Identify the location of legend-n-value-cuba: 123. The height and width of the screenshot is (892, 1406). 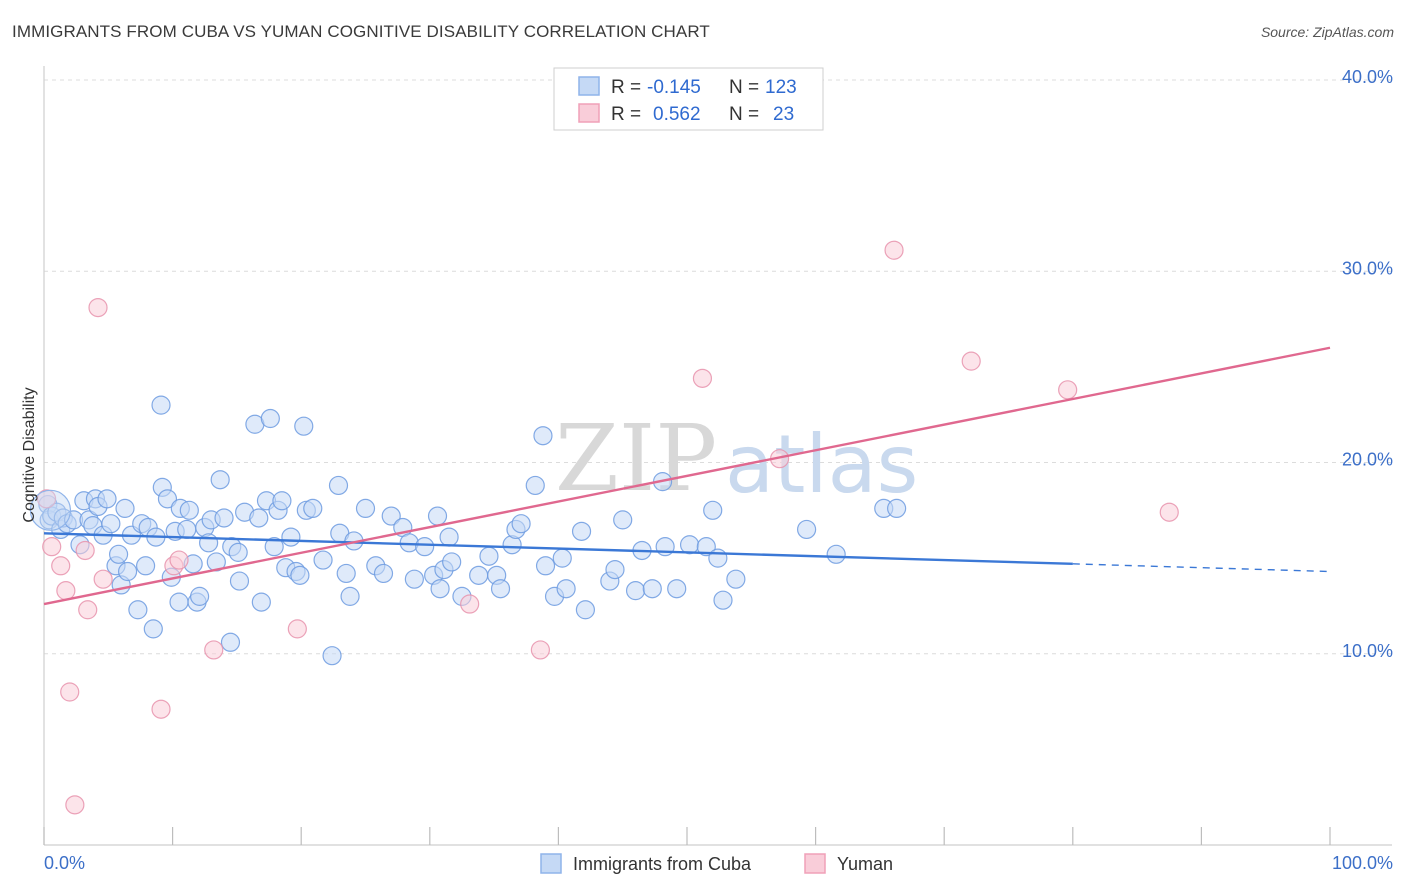
(781, 87).